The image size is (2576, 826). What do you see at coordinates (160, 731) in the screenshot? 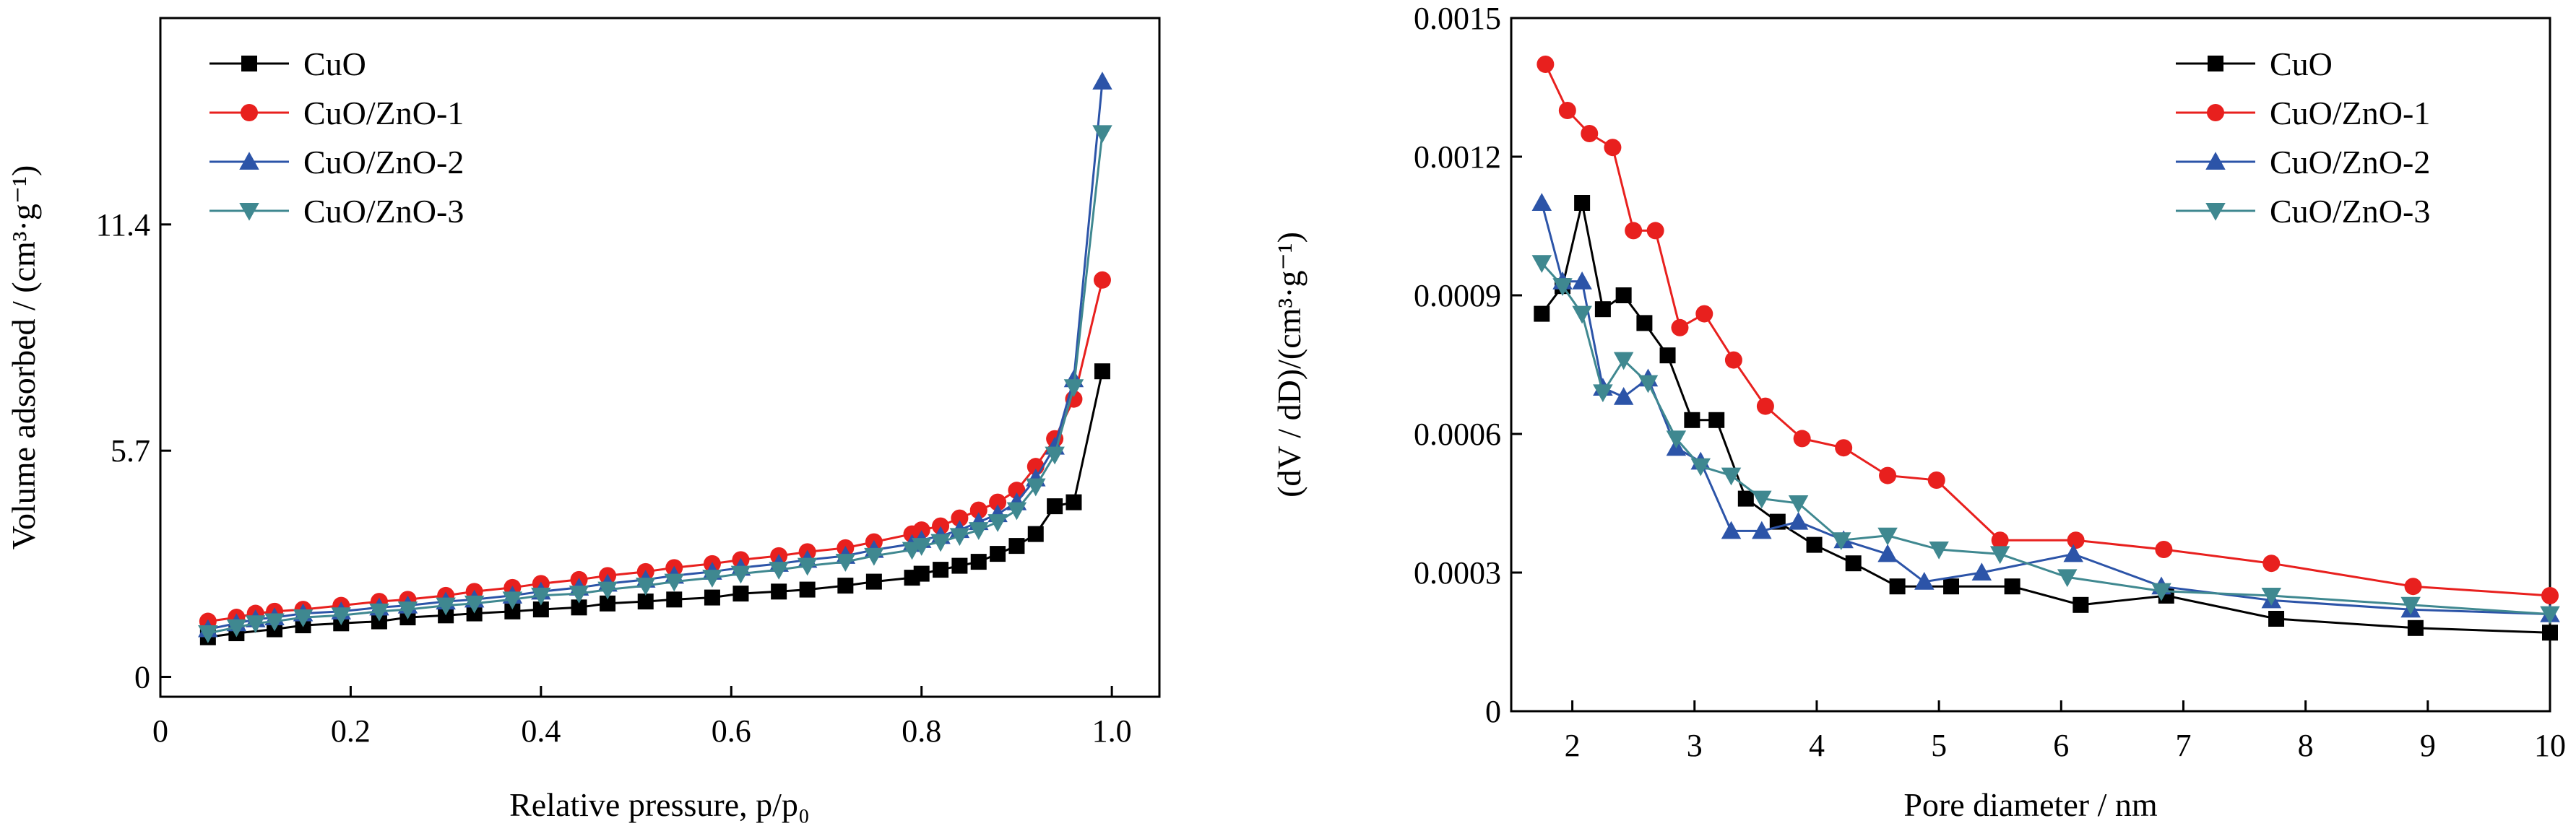
I see `x-tick-label: 0` at bounding box center [160, 731].